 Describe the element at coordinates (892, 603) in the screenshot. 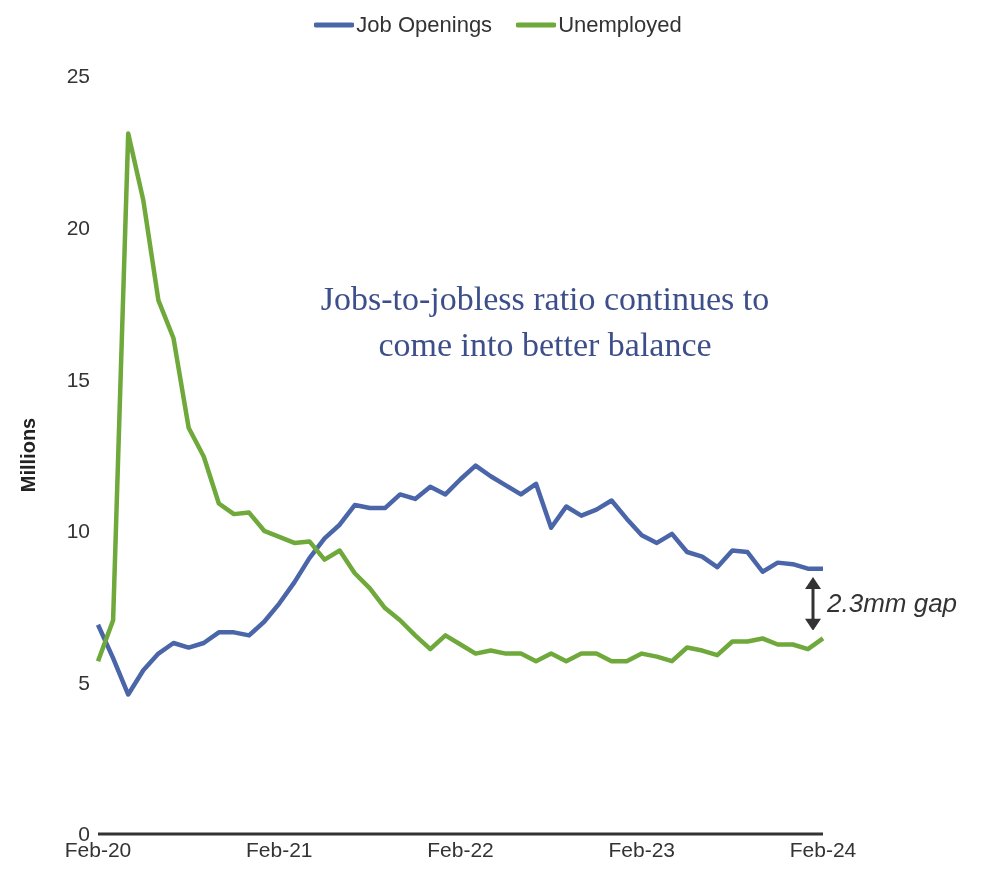

I see `text: 2.3mm gap` at that location.